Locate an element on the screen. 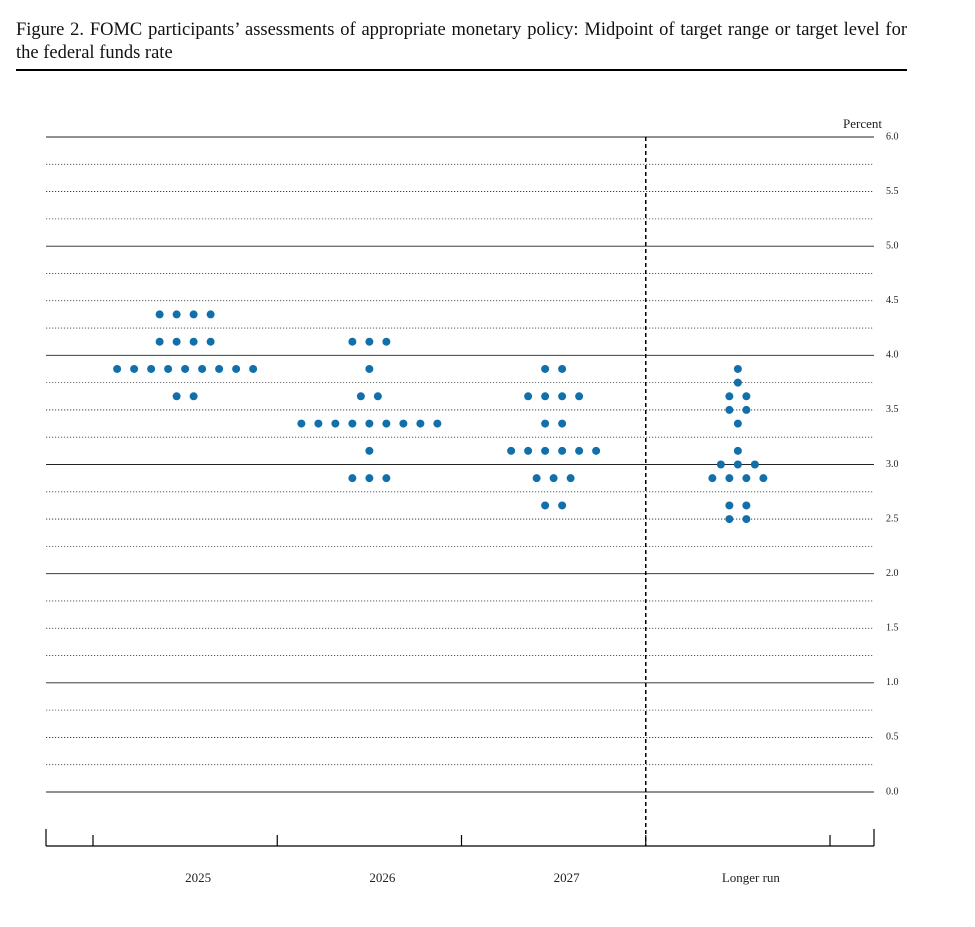  y-tick-label: 6.0 is located at coordinates (892, 136).